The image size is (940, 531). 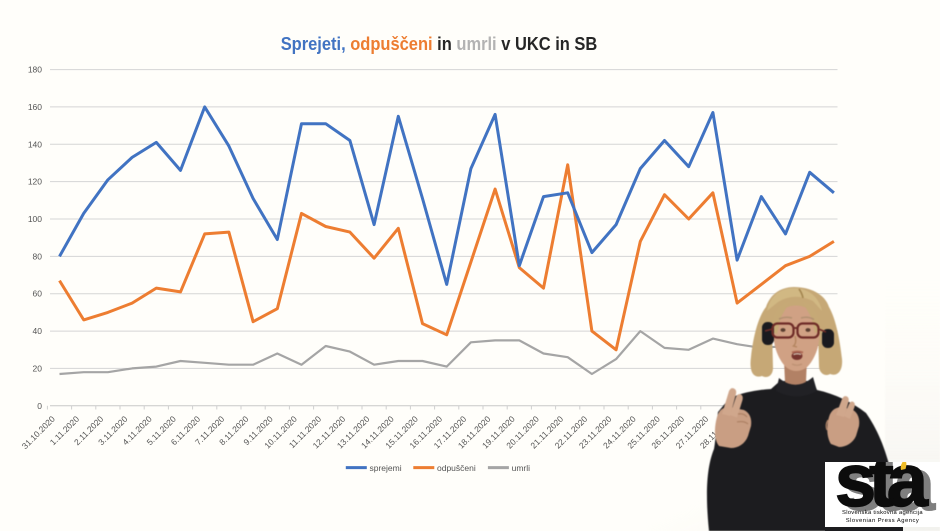 I want to click on svg-text: 60, so click(x=38, y=294).